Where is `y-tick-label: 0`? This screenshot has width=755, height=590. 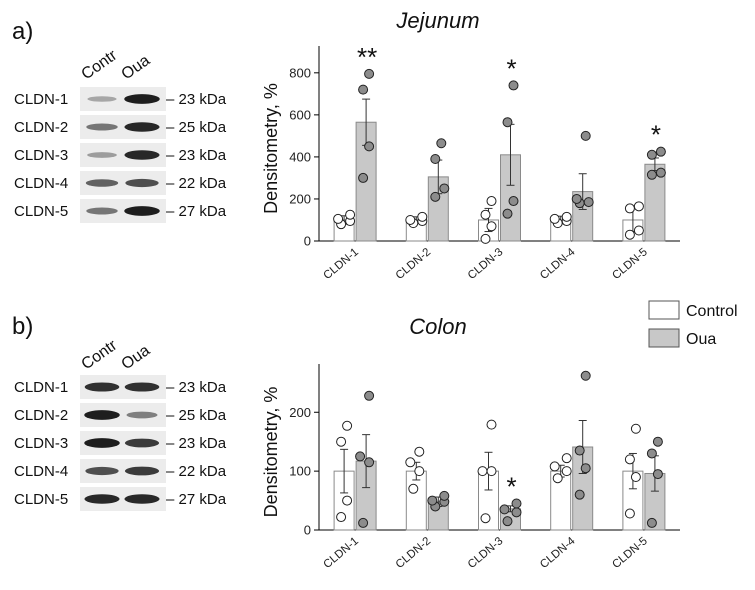 y-tick-label: 0 is located at coordinates (307, 241).